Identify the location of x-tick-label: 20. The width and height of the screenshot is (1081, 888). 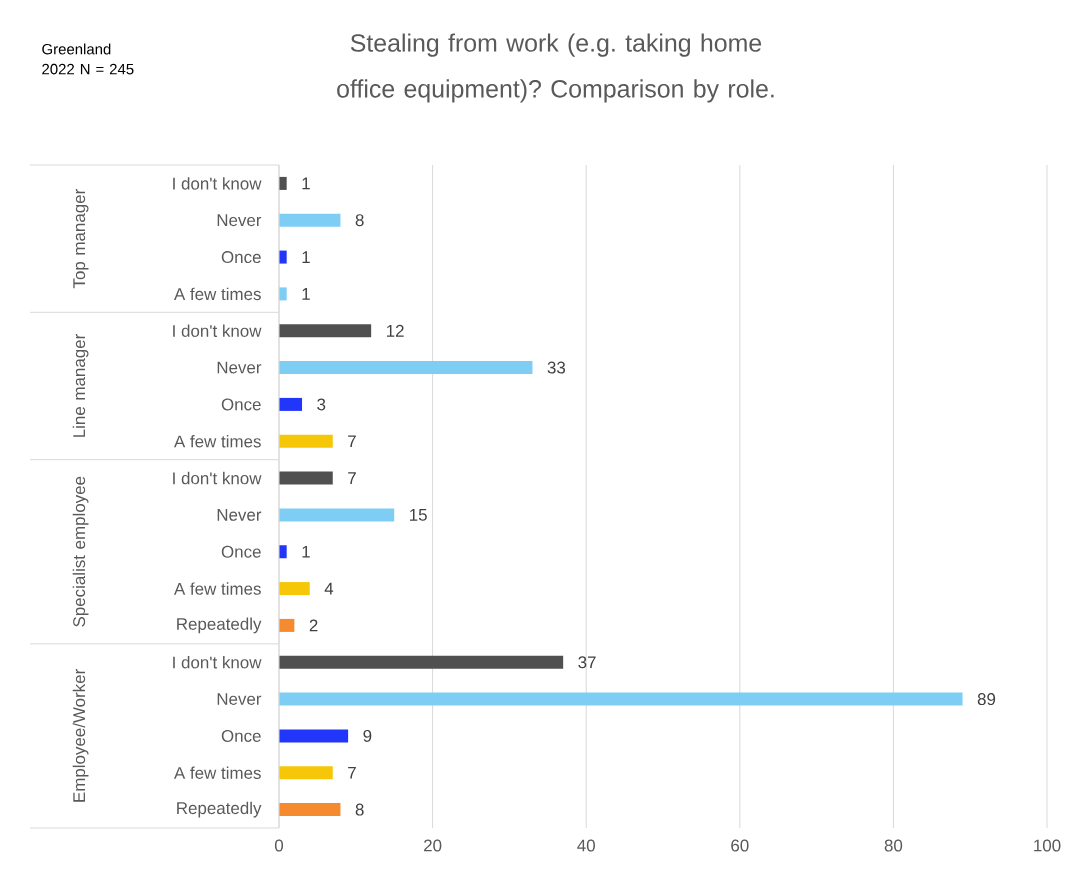
(433, 845).